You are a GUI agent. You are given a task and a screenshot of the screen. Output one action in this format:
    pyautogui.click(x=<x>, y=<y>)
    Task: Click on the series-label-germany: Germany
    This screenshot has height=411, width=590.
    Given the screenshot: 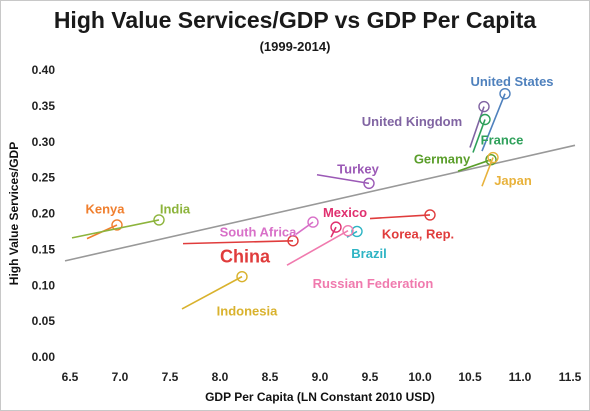 What is the action you would take?
    pyautogui.click(x=442, y=158)
    